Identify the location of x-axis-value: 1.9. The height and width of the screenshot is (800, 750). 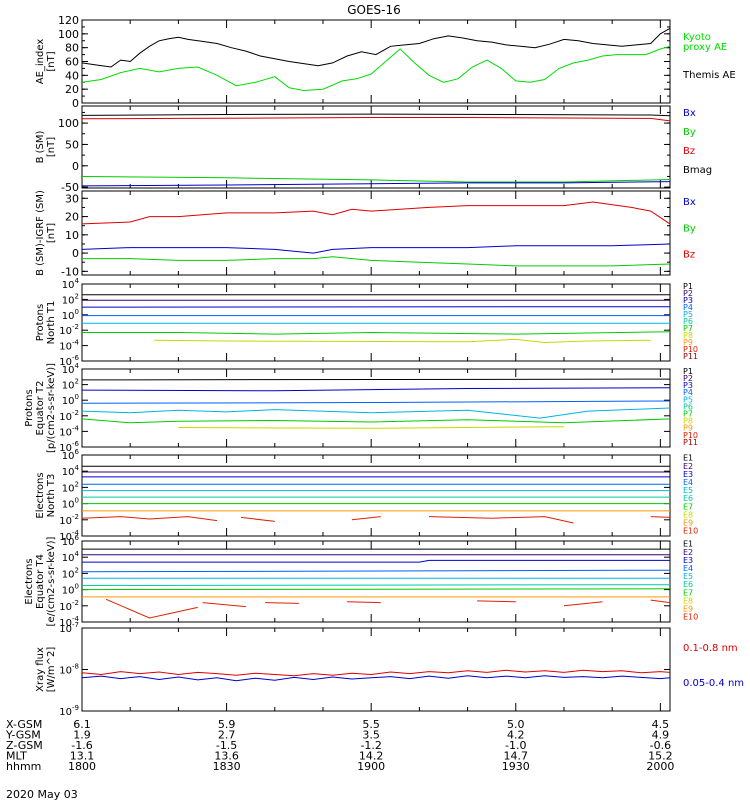
(82, 735).